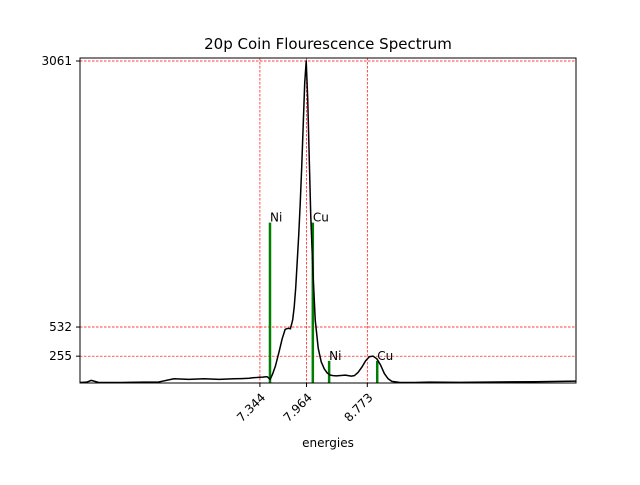 The image size is (640, 485). I want to click on y-tick-label-1: 532, so click(60, 327).